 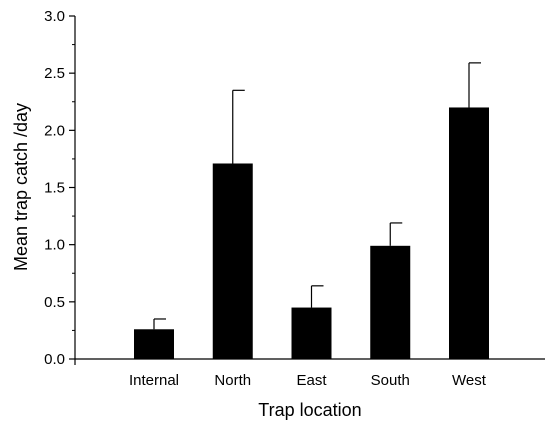 I want to click on y-tick-label: 0.0, so click(x=54, y=359).